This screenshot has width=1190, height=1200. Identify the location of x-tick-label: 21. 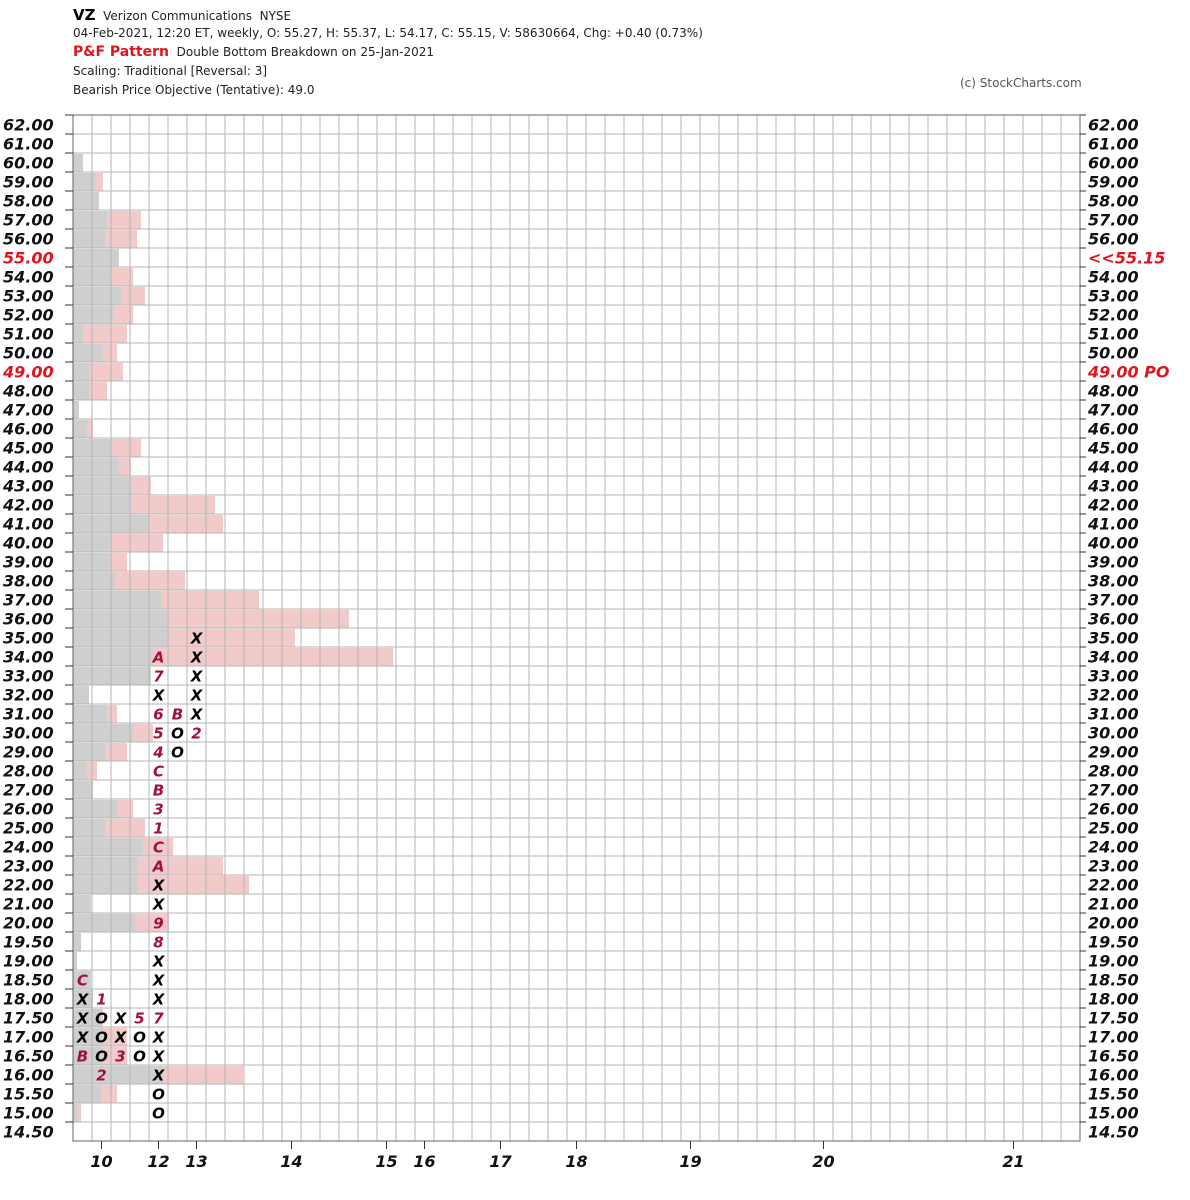
(1013, 1161).